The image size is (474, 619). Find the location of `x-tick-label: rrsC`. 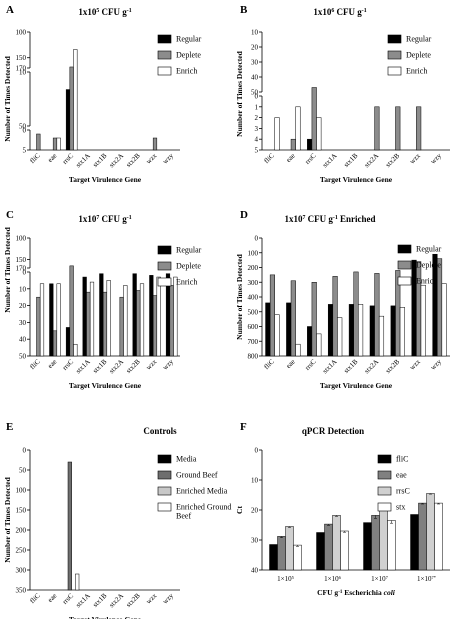

x-tick-label: rrsC is located at coordinates (310, 159).